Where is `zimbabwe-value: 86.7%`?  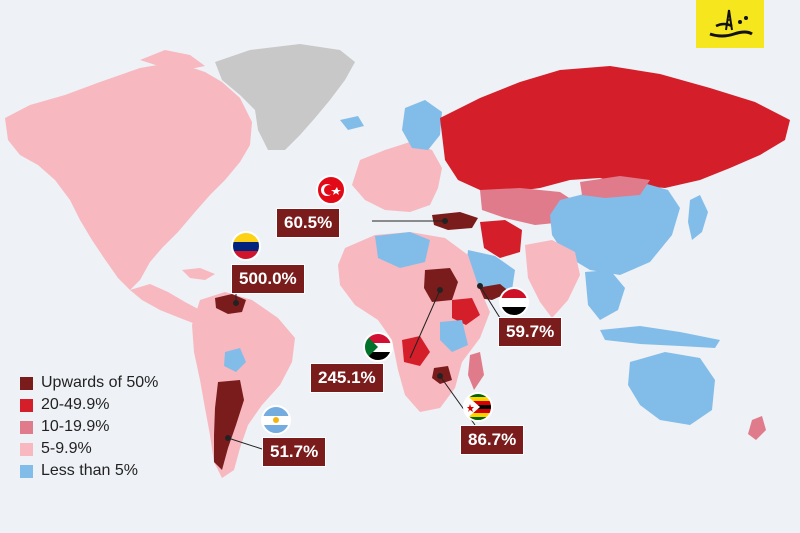
zimbabwe-value: 86.7% is located at coordinates (492, 439).